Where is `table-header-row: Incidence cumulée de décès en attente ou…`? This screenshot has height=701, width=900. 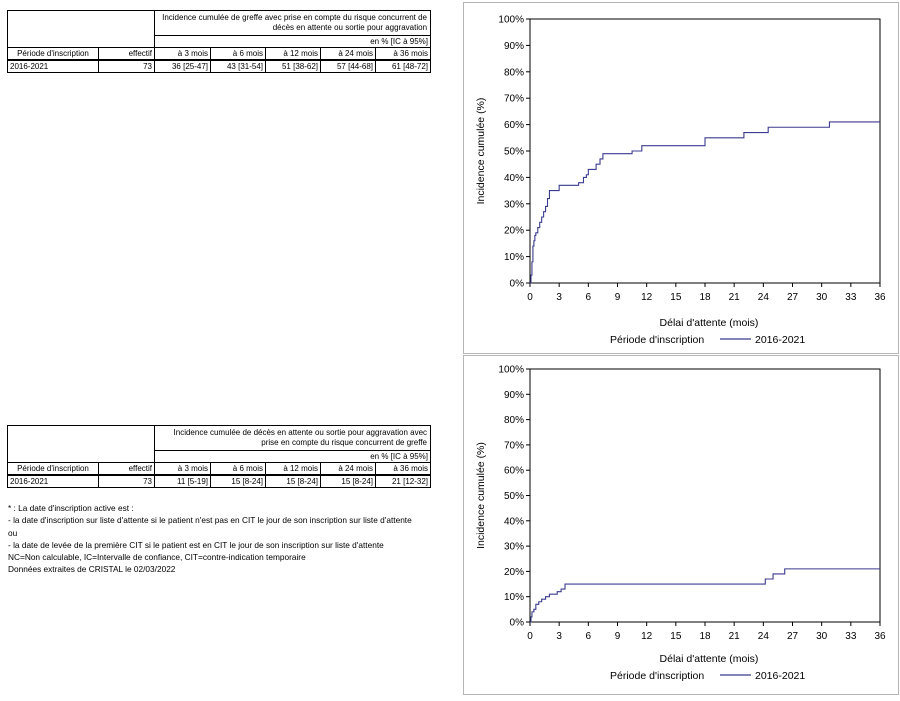
table-header-row: Incidence cumulée de décès en attente ou… is located at coordinates (219, 444).